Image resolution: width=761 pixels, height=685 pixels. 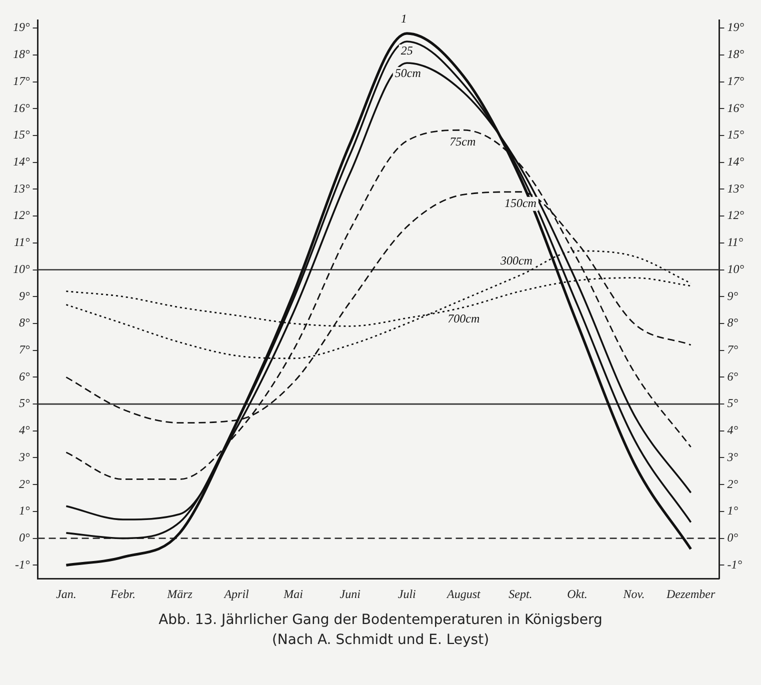 I want to click on y-tick-label: 19°, so click(x=21, y=27).